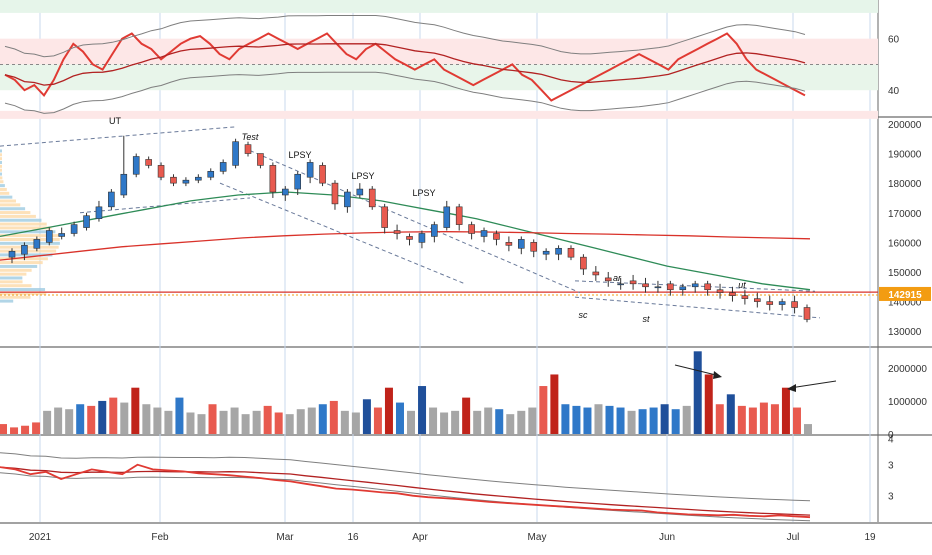 This screenshot has height=555, width=932. I want to click on rsi-upper-band, so click(439, 51).